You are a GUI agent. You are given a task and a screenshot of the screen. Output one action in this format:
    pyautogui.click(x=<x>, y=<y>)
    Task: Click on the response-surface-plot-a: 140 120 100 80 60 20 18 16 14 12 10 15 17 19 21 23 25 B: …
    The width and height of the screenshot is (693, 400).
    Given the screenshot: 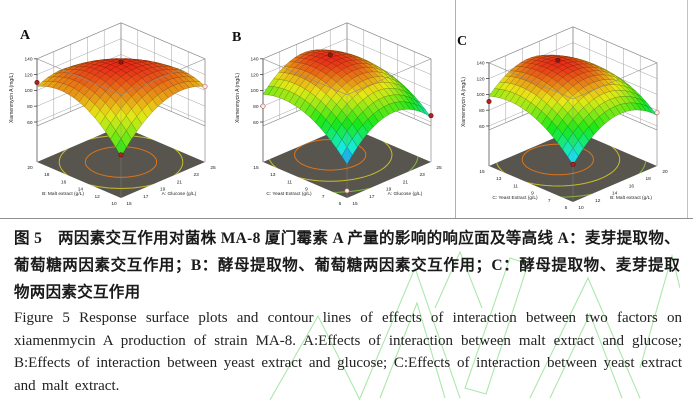 What is the action you would take?
    pyautogui.click(x=112, y=114)
    